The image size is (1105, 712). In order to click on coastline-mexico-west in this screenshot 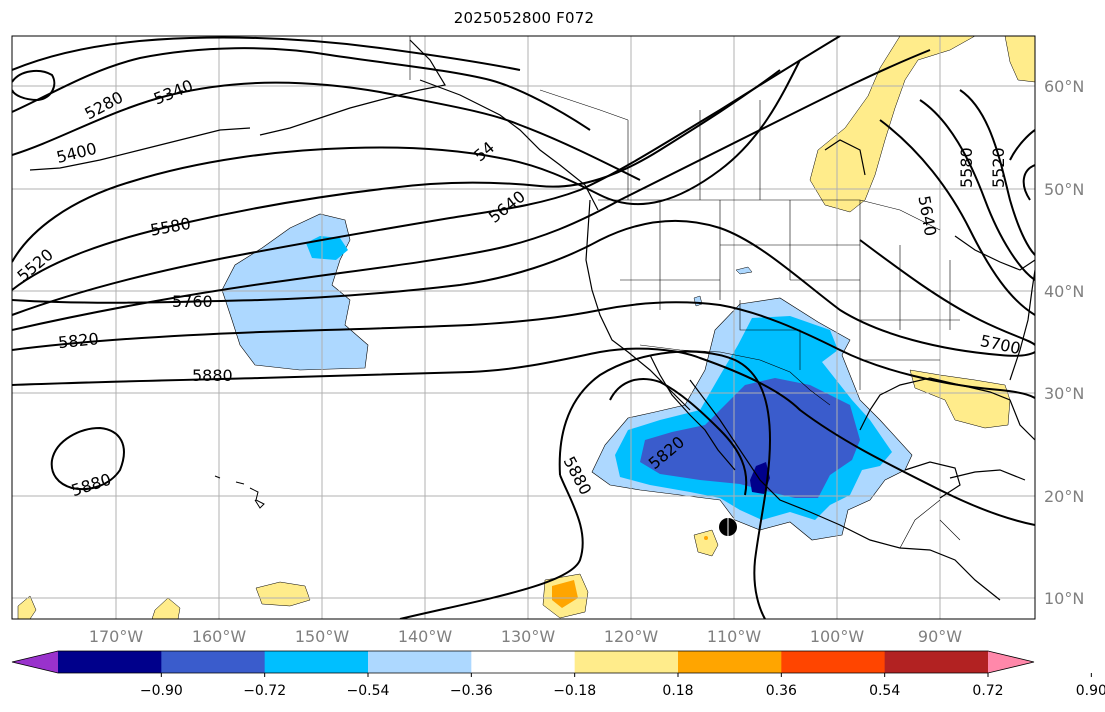, I will do `click(845, 490)`.